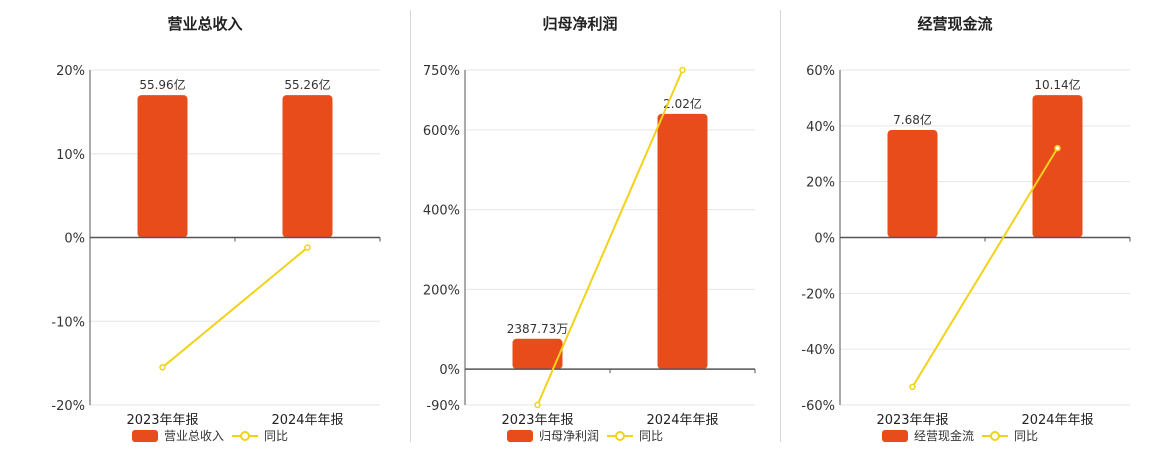  I want to click on y-tick-label: 750%, so click(441, 71).